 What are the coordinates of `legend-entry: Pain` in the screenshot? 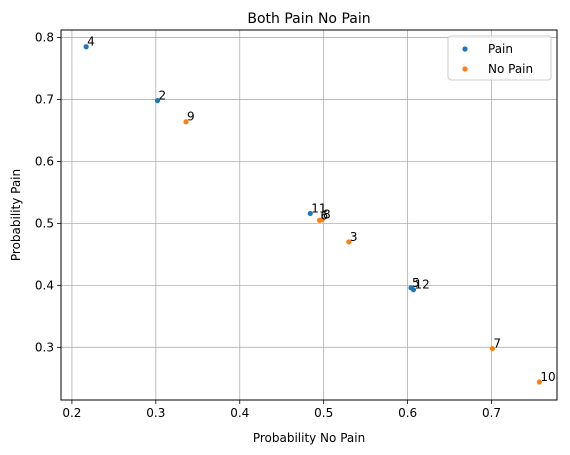 It's located at (500, 49).